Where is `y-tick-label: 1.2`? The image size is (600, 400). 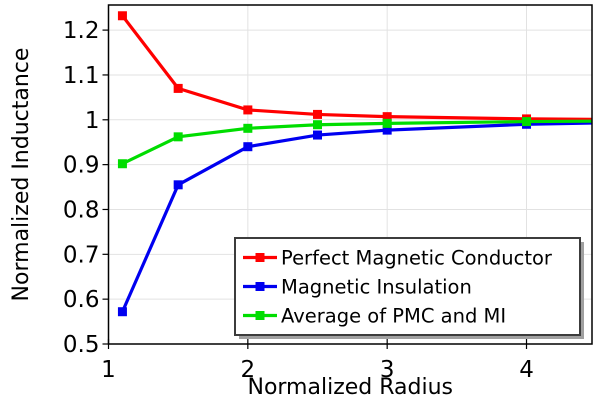 y-tick-label: 1.2 is located at coordinates (81, 31).